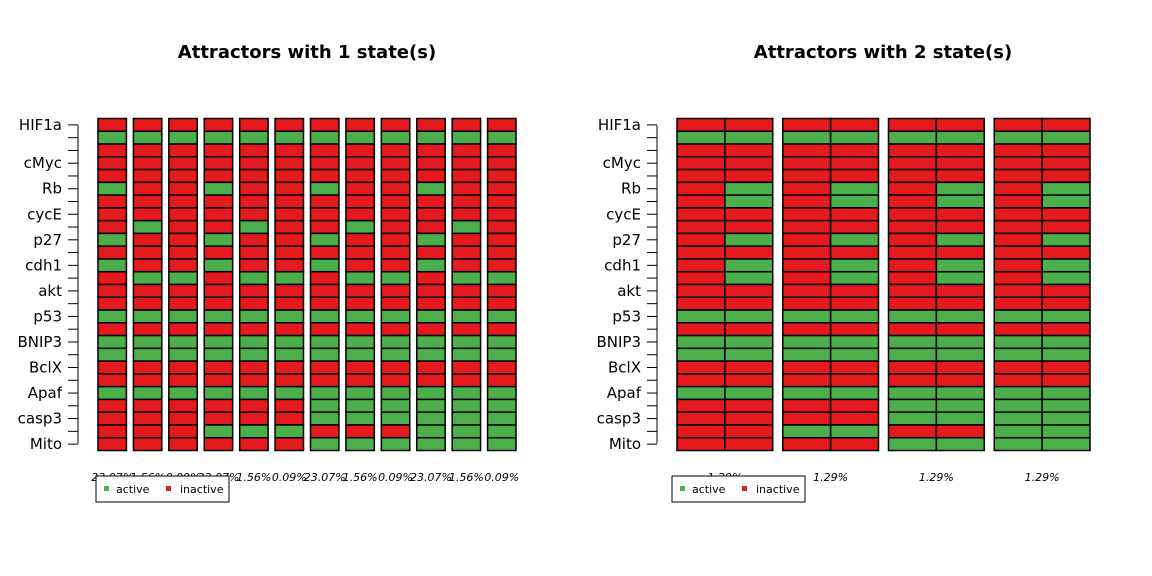  What do you see at coordinates (431, 477) in the screenshot?
I see `group-percent-label: 23.07%` at bounding box center [431, 477].